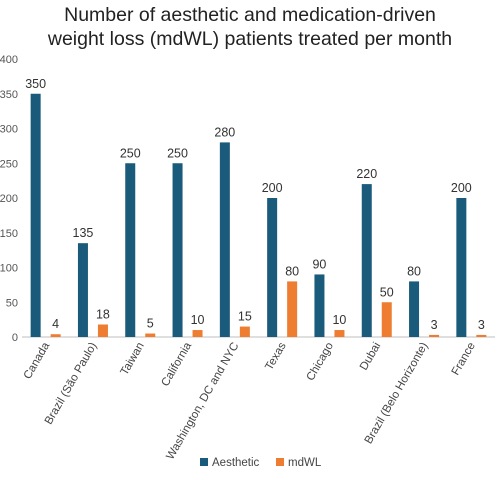  Describe the element at coordinates (9, 60) in the screenshot. I see `y-tick-label: 400` at that location.